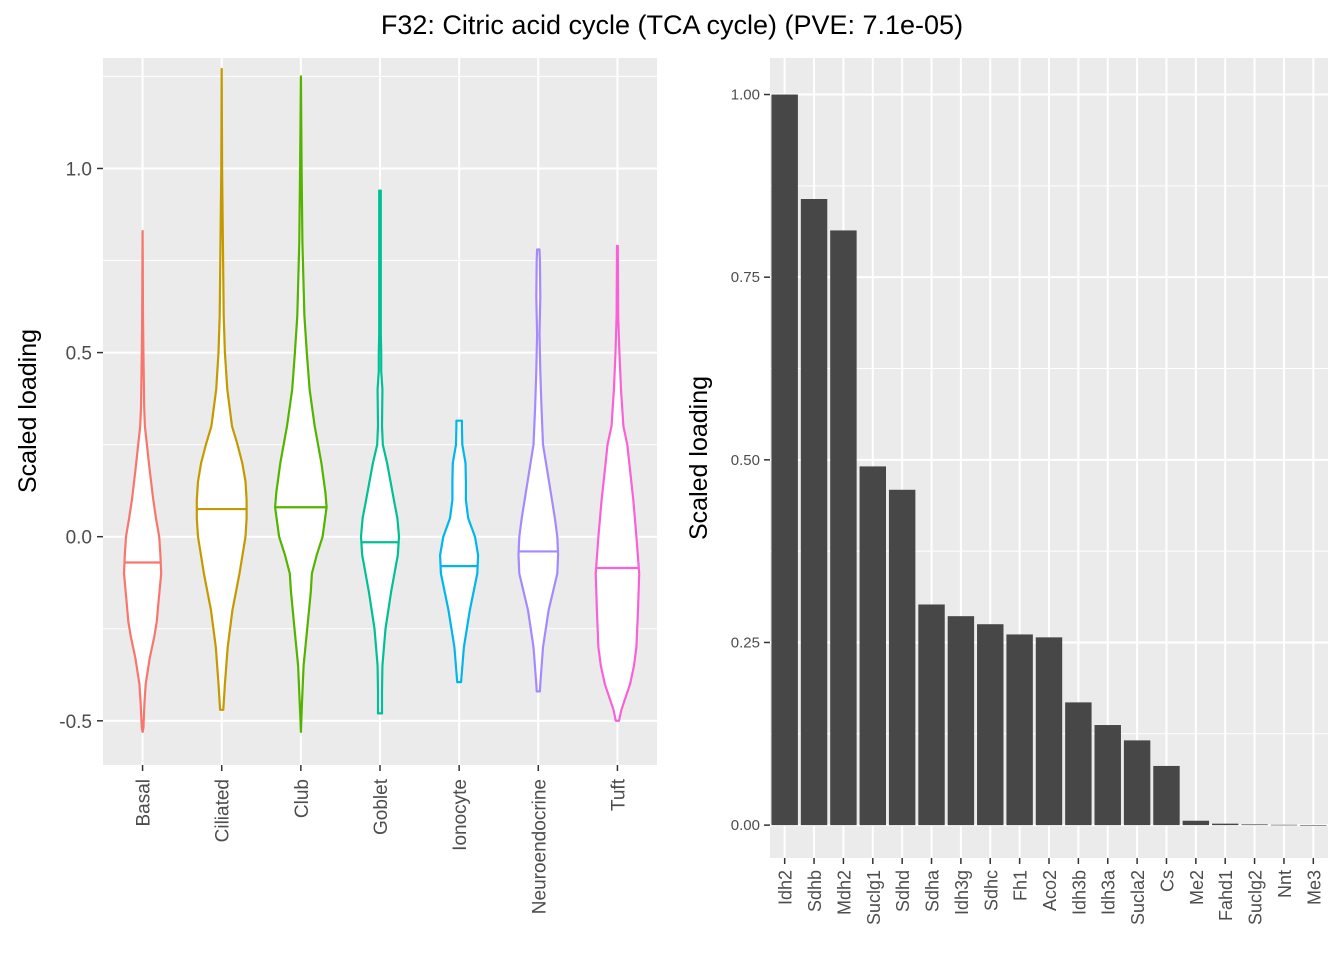  I want to click on bar-fh1, so click(1019, 730).